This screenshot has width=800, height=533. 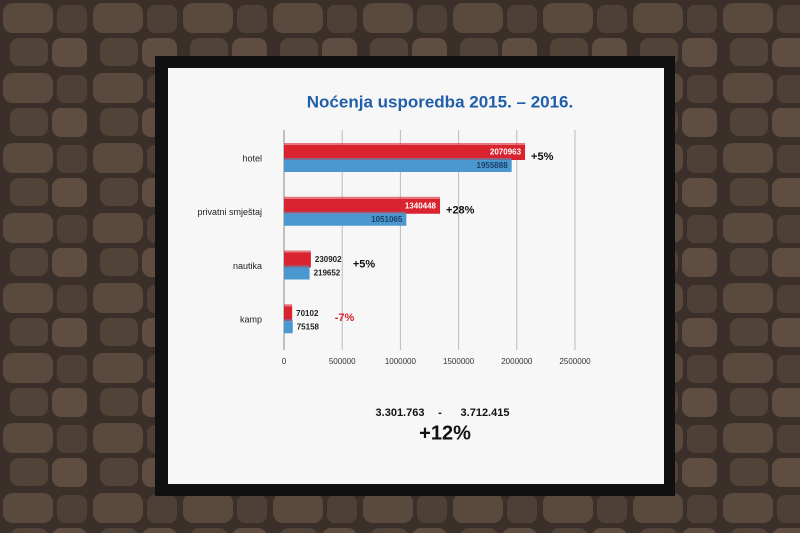 I want to click on x-tick-label: 500000, so click(x=342, y=361).